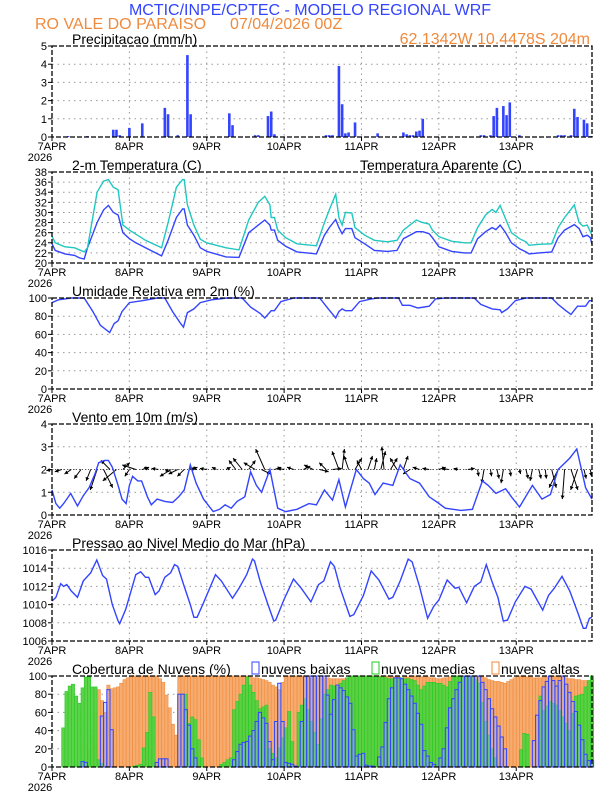  What do you see at coordinates (255, 668) in the screenshot?
I see `legend-low-swatch` at bounding box center [255, 668].